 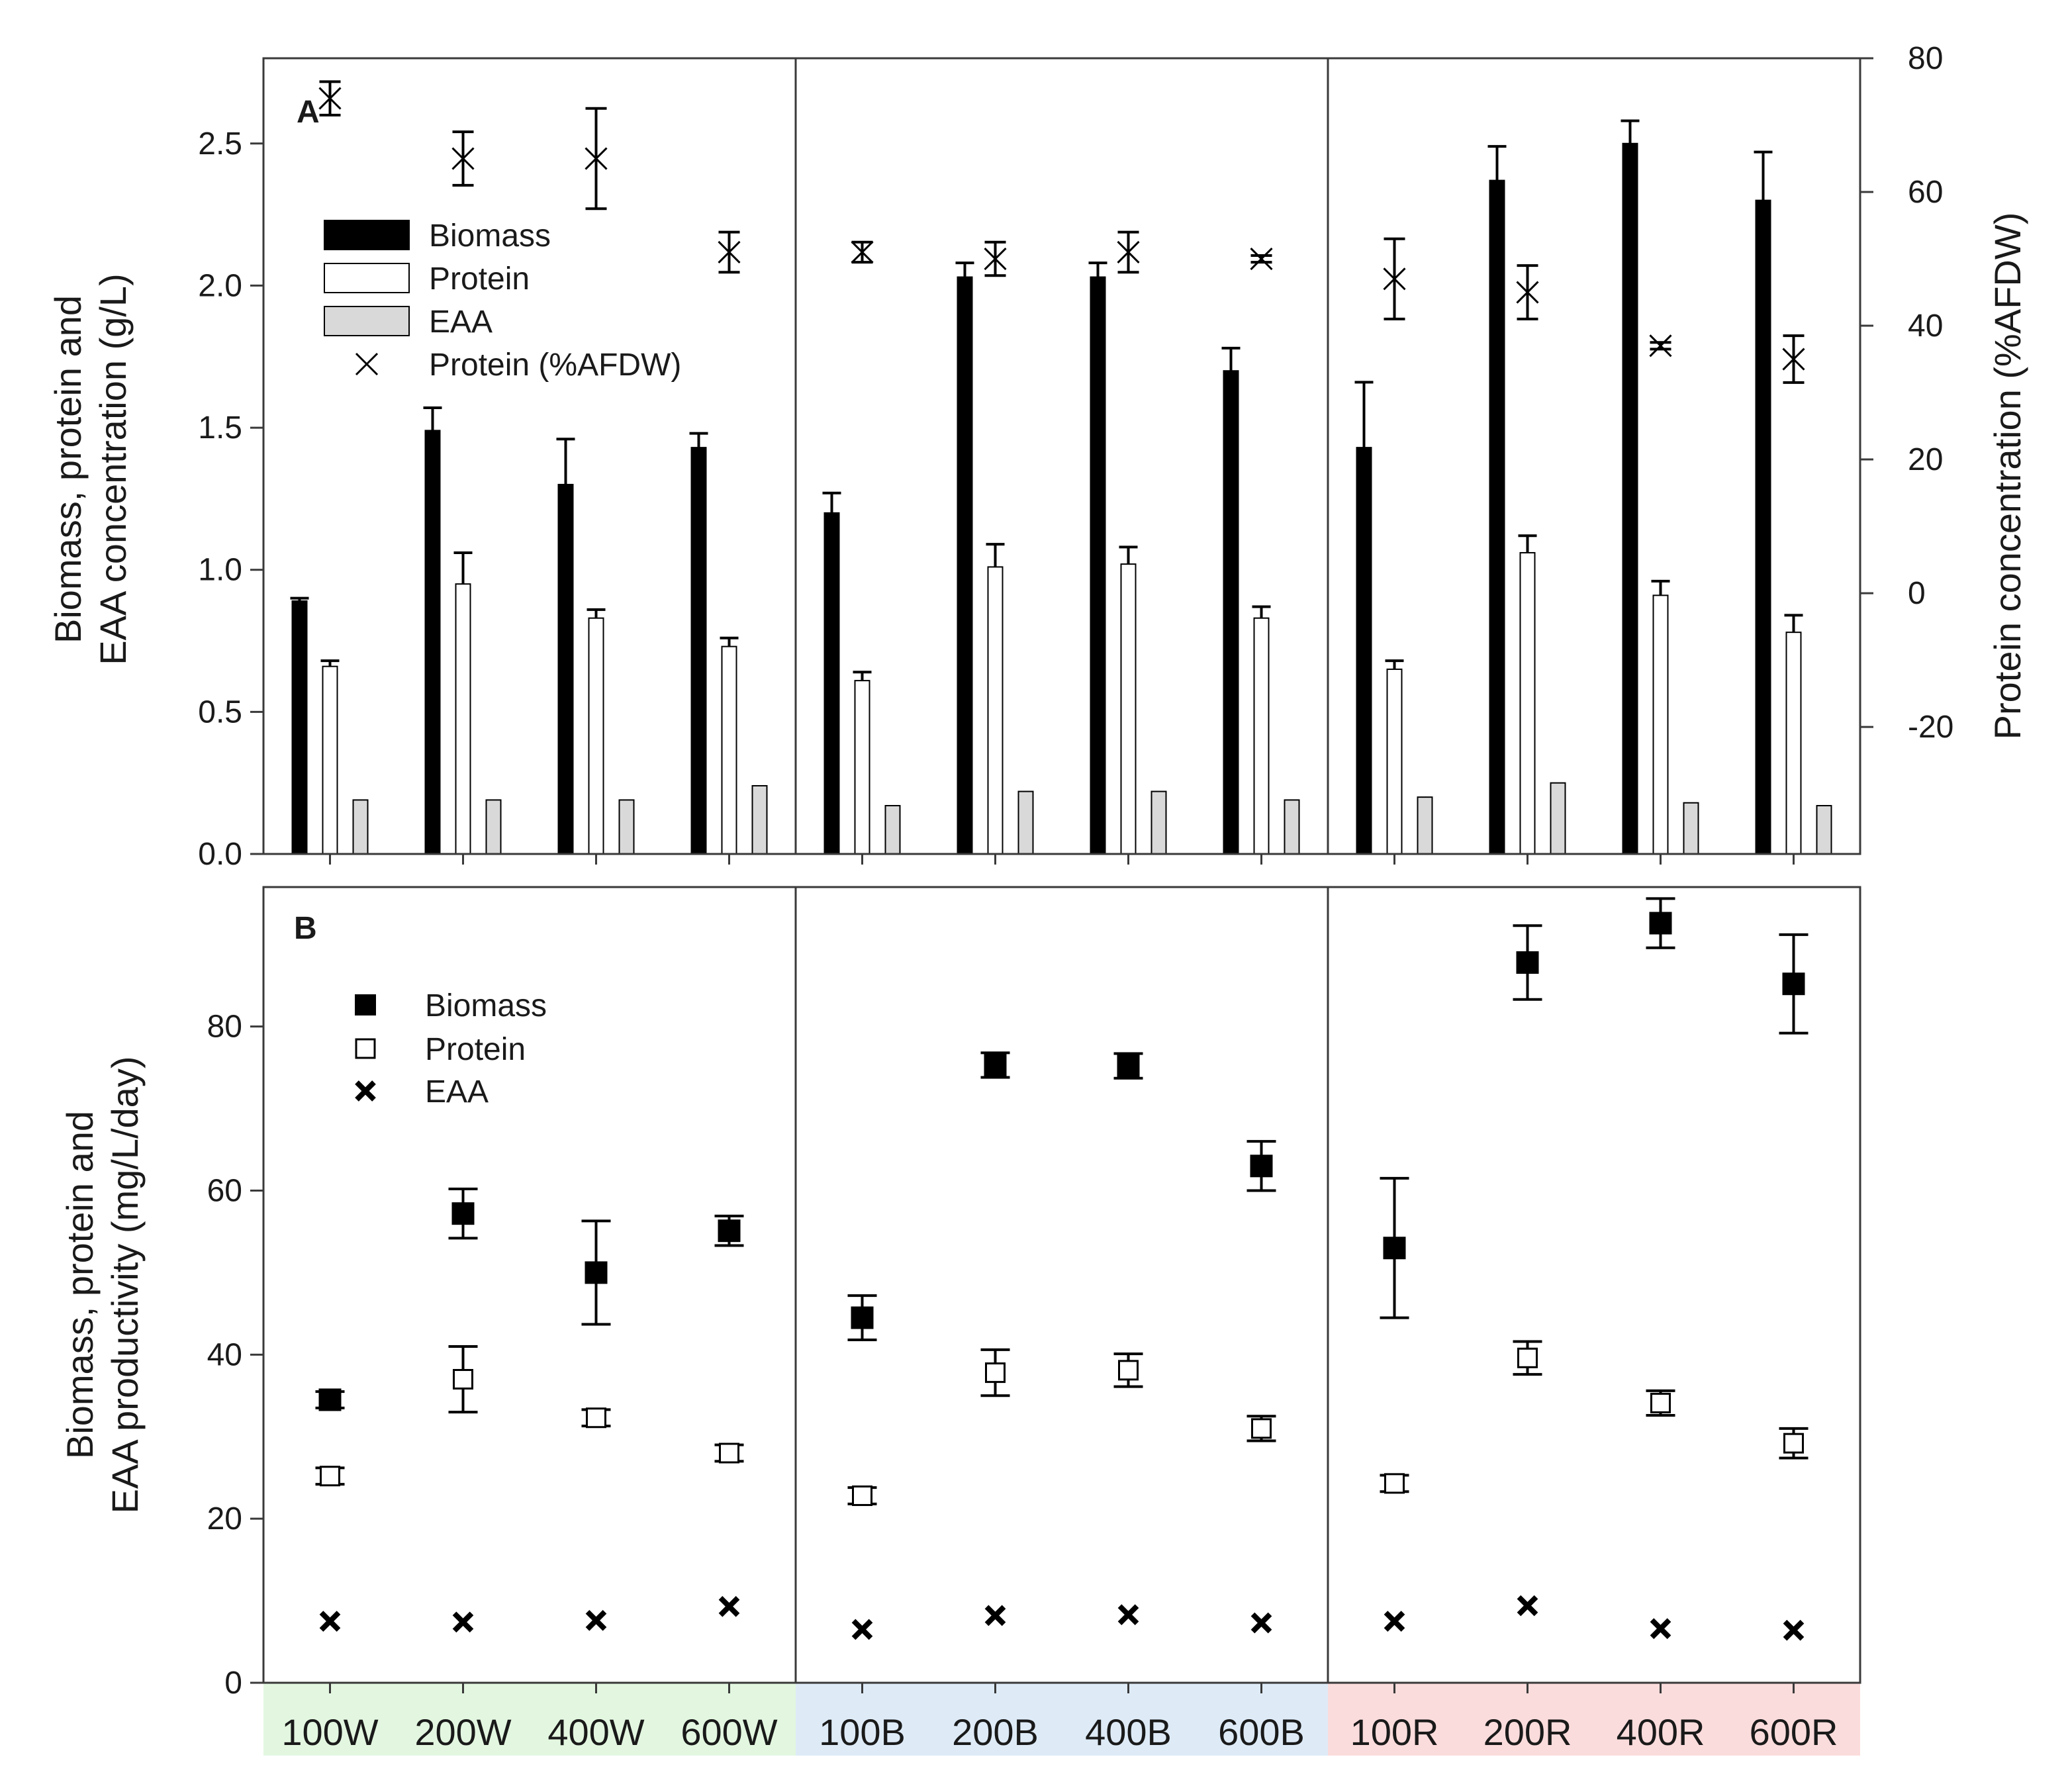 I want to click on point-eaa-400B, so click(x=1128, y=1614).